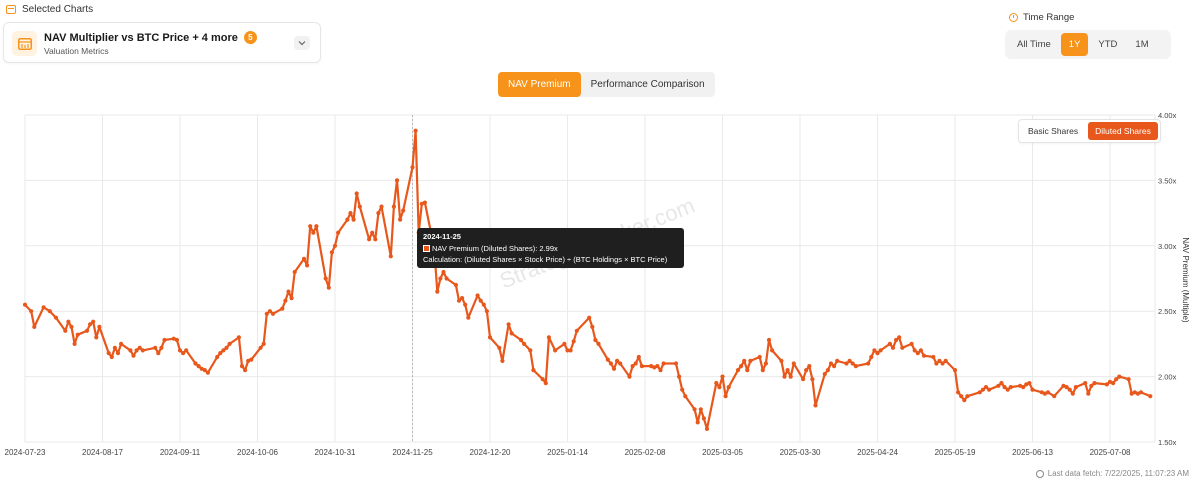 Image resolution: width=1200 pixels, height=484 pixels. Describe the element at coordinates (58, 9) in the screenshot. I see `selected-charts-label: Selected Charts` at that location.